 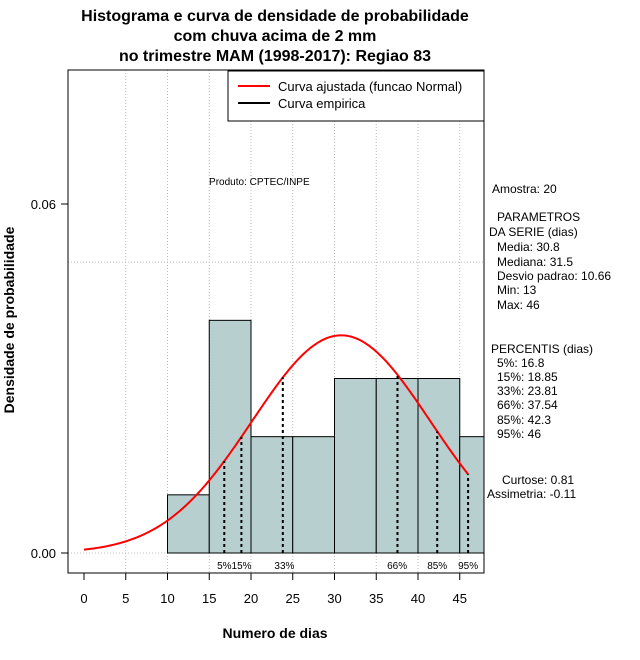 What do you see at coordinates (538, 217) in the screenshot?
I see `parameters-title: PARAMETROS` at bounding box center [538, 217].